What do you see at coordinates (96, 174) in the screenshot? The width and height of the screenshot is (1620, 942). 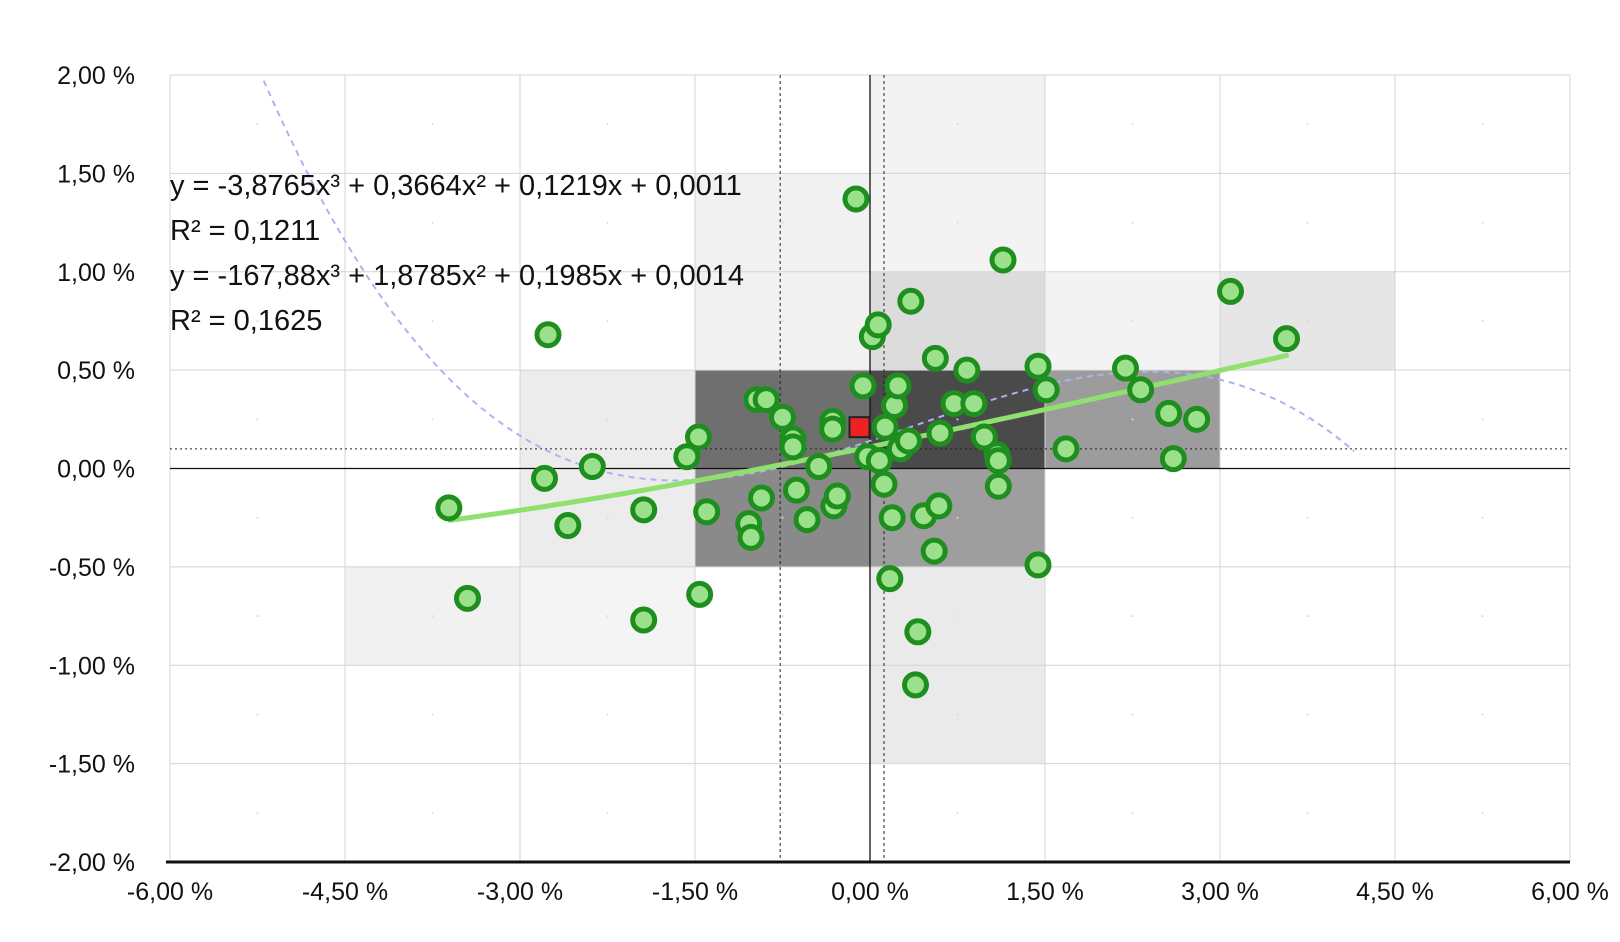 I see `y-tick-label-1: 1,50 %` at bounding box center [96, 174].